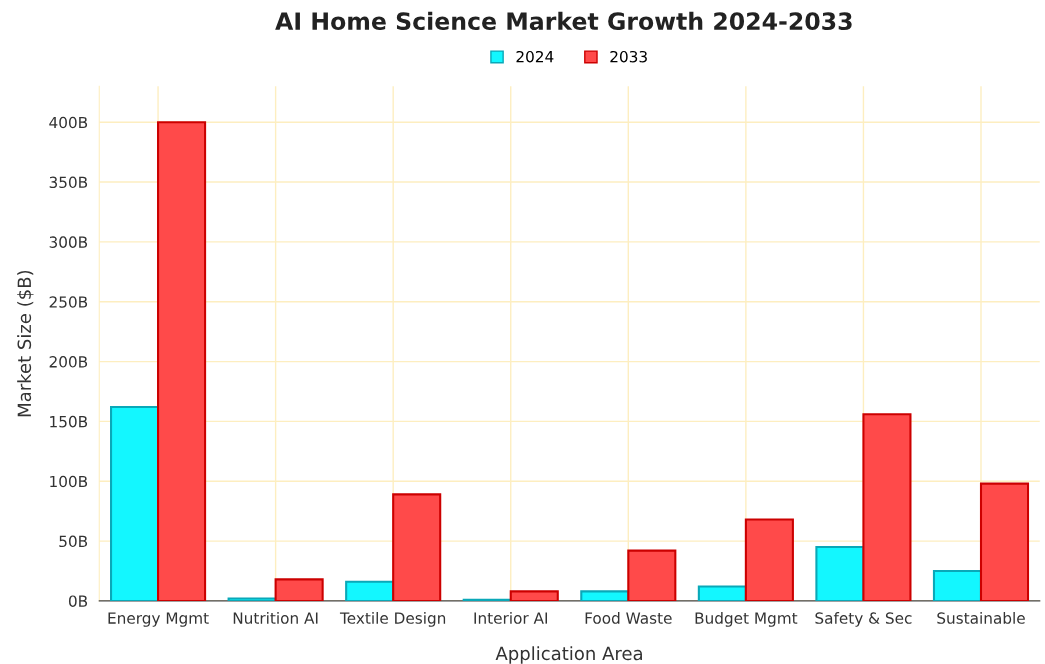  I want to click on y-tick-label: 350B, so click(68, 182).